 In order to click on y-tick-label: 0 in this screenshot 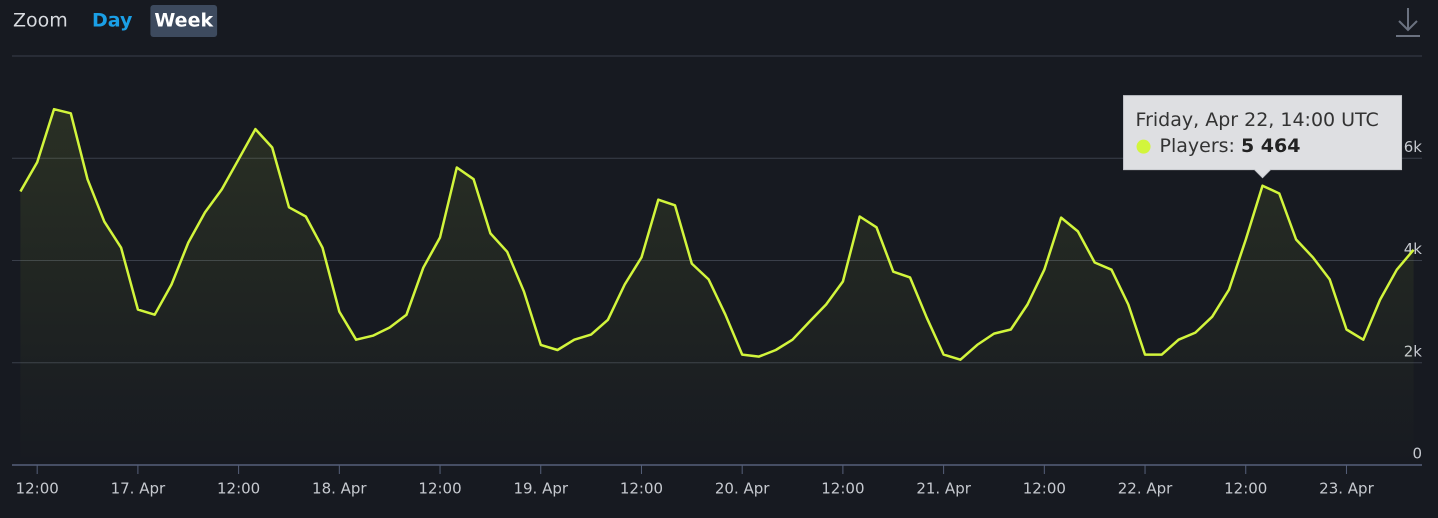, I will do `click(1417, 454)`.